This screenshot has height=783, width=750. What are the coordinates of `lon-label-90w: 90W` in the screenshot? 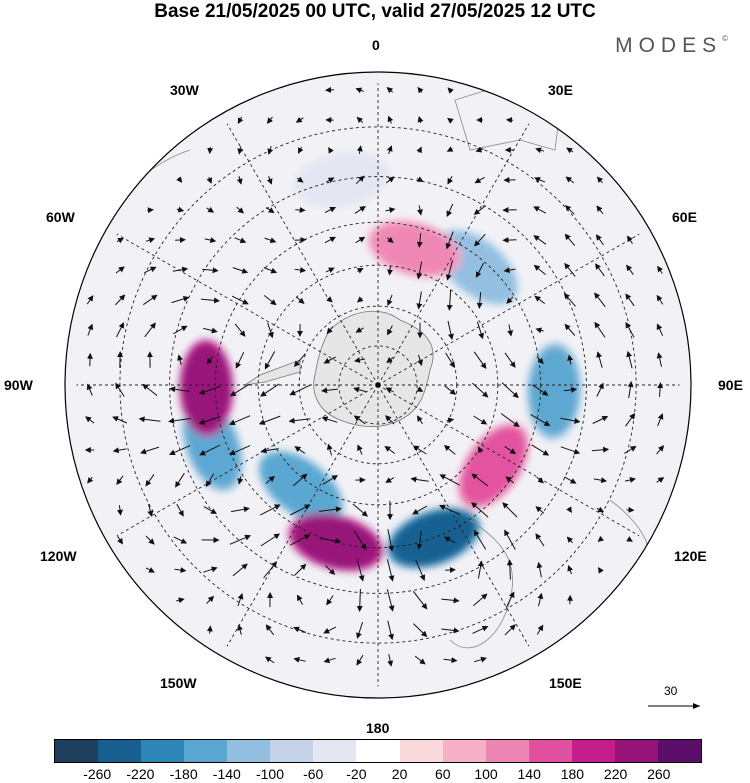 It's located at (18, 385).